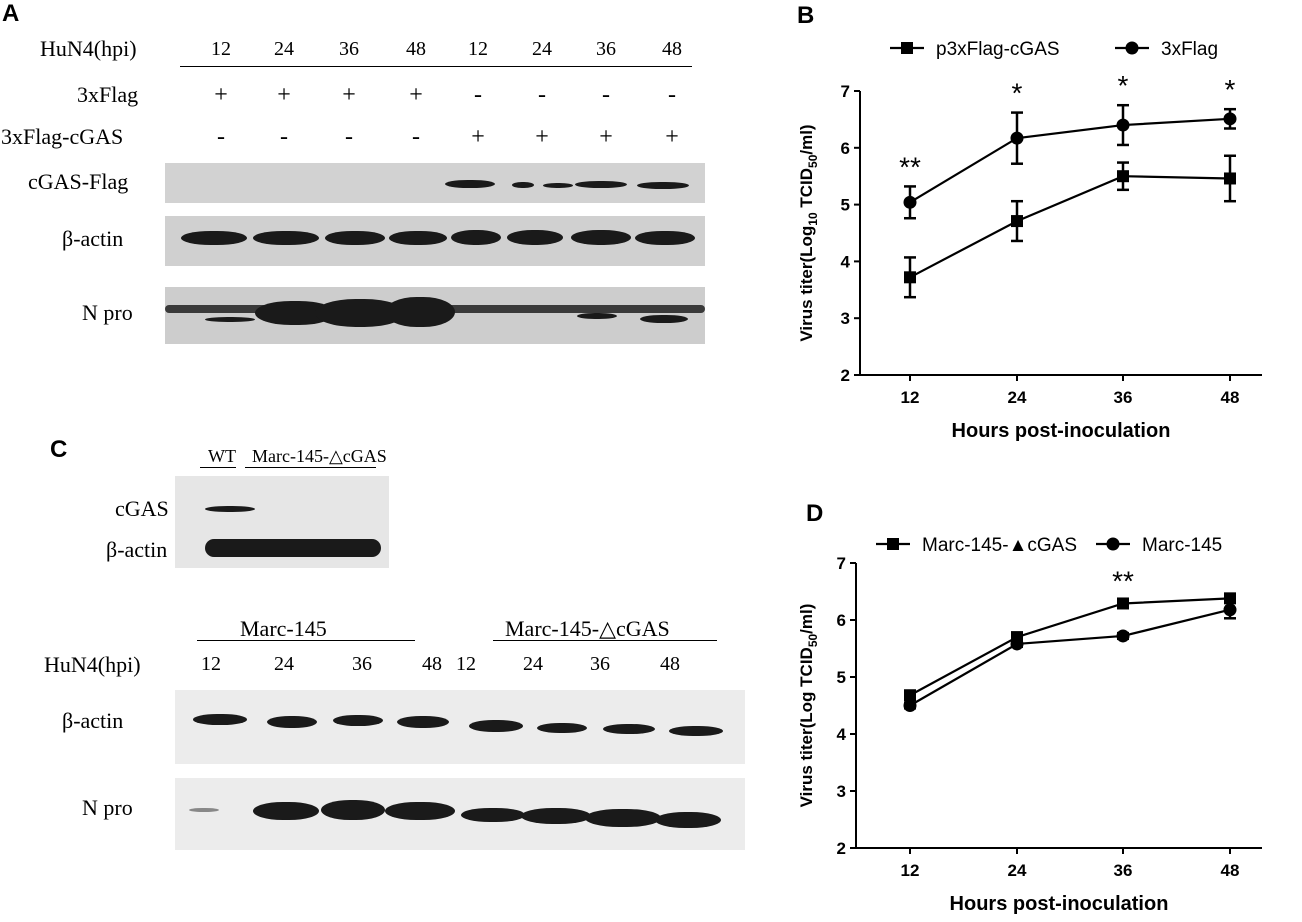 The height and width of the screenshot is (922, 1302). I want to click on chart-b-xtick-label-0: 12, so click(910, 397).